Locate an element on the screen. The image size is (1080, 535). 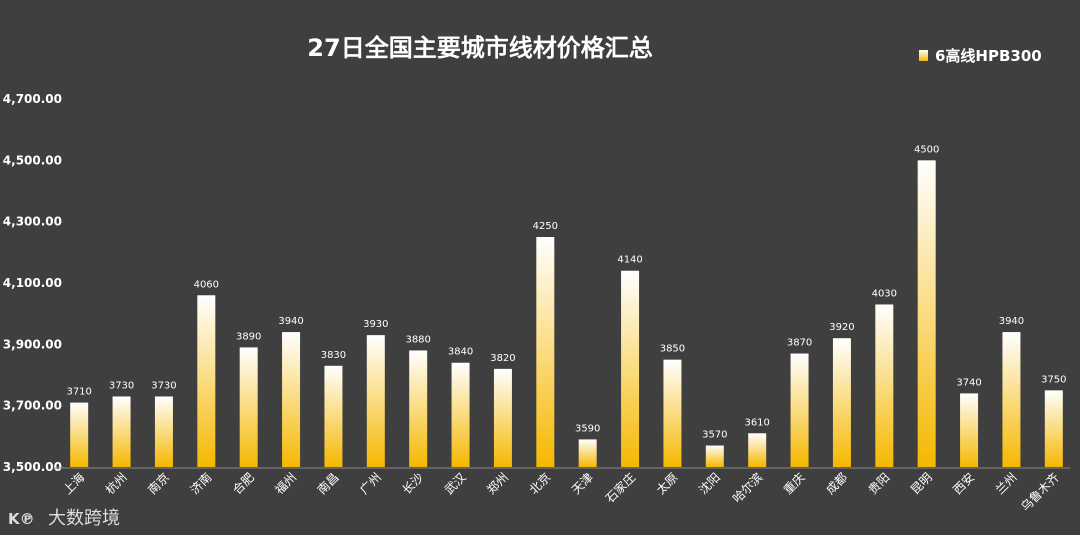
legend: 6高线HPB300 is located at coordinates (980, 56).